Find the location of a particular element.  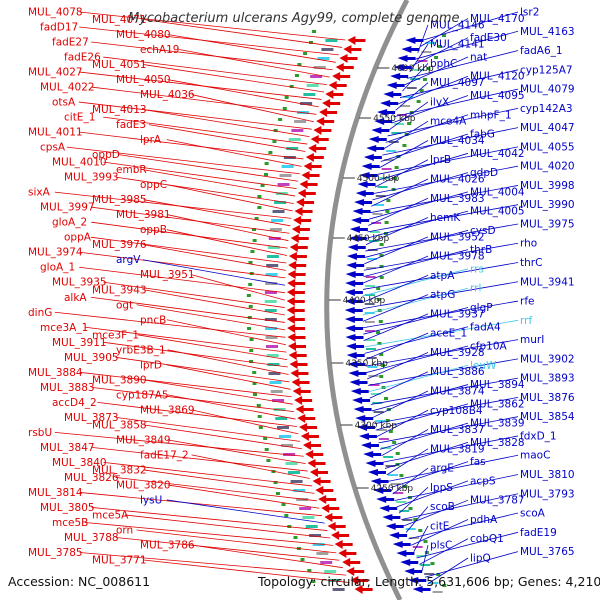

gene-label: MUL_3993 is located at coordinates (91, 178).